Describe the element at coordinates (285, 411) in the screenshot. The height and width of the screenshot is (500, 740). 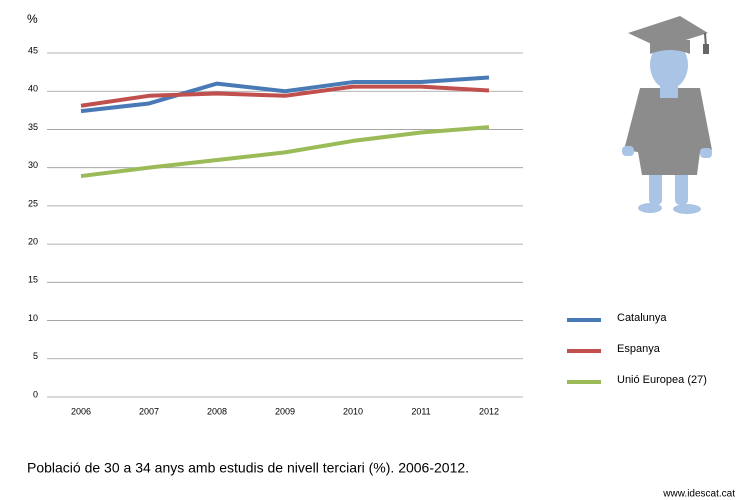
I see `x-tick-label: 2009` at that location.